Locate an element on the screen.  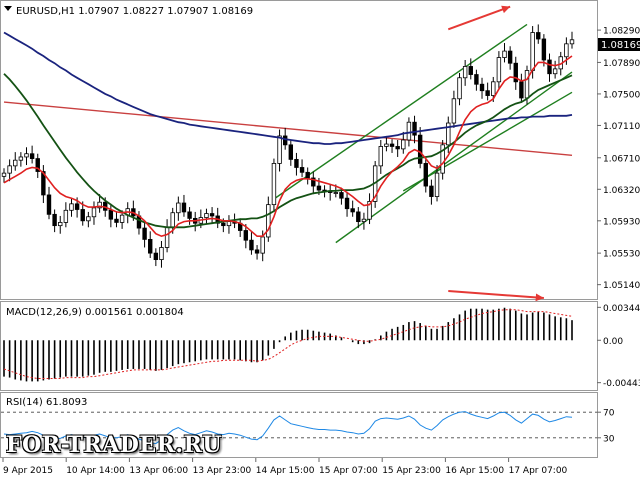
price-ytick-label: 1.05930 is located at coordinates (621, 222).